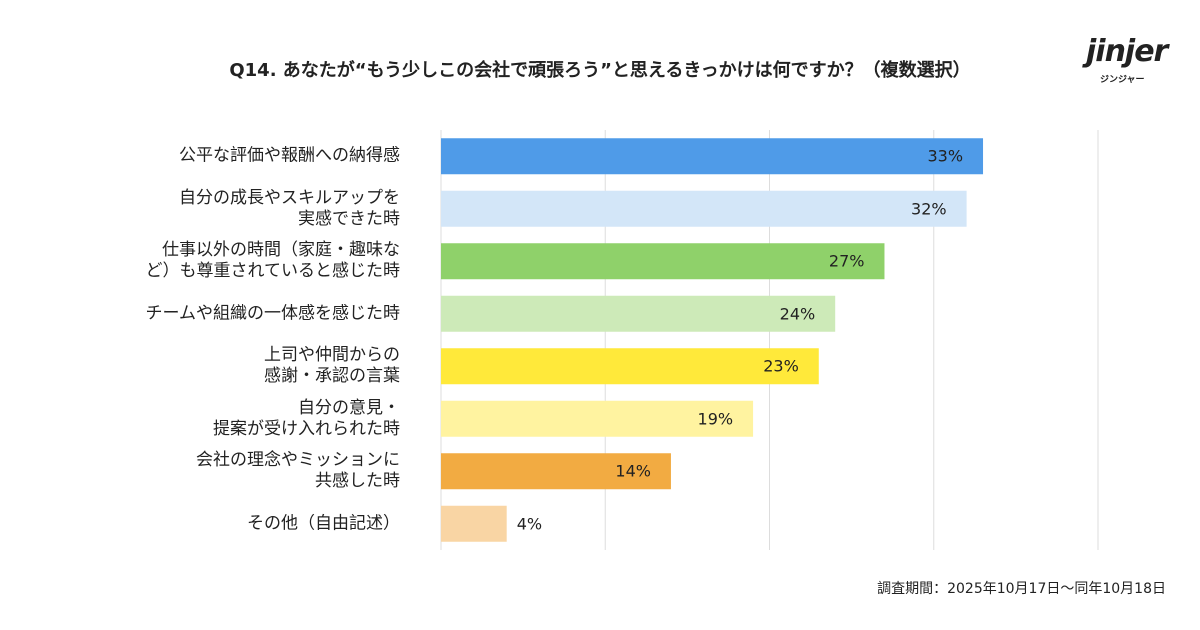  I want to click on footnote: 調査期間：2025年10月17日〜同年10月18日, so click(1021, 589).